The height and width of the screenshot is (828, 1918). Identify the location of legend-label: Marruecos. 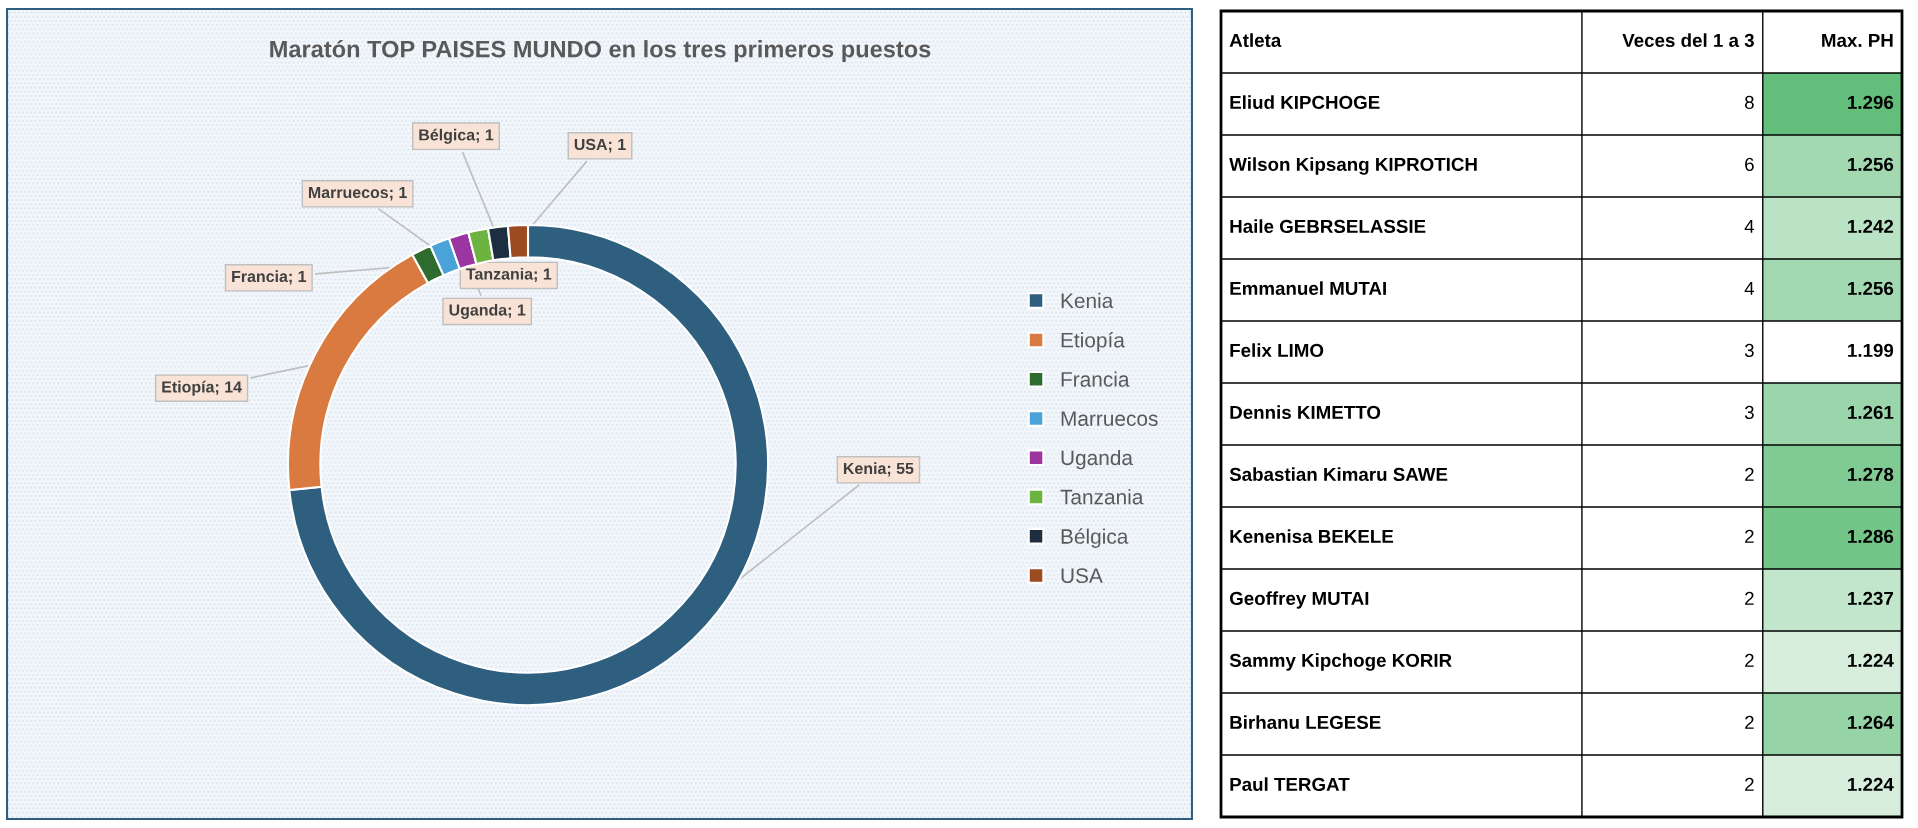
(1109, 418).